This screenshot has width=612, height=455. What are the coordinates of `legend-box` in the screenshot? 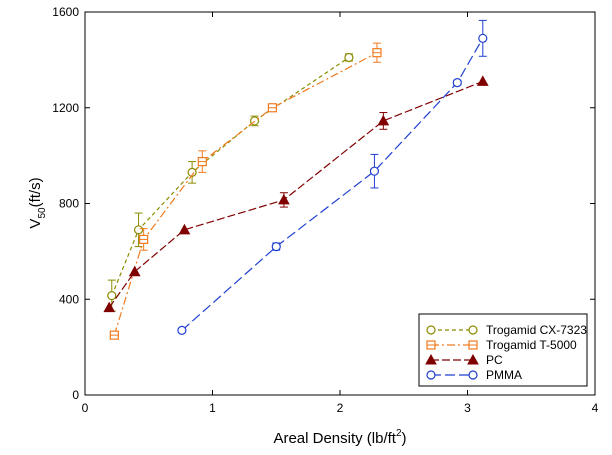 It's located at (503, 350).